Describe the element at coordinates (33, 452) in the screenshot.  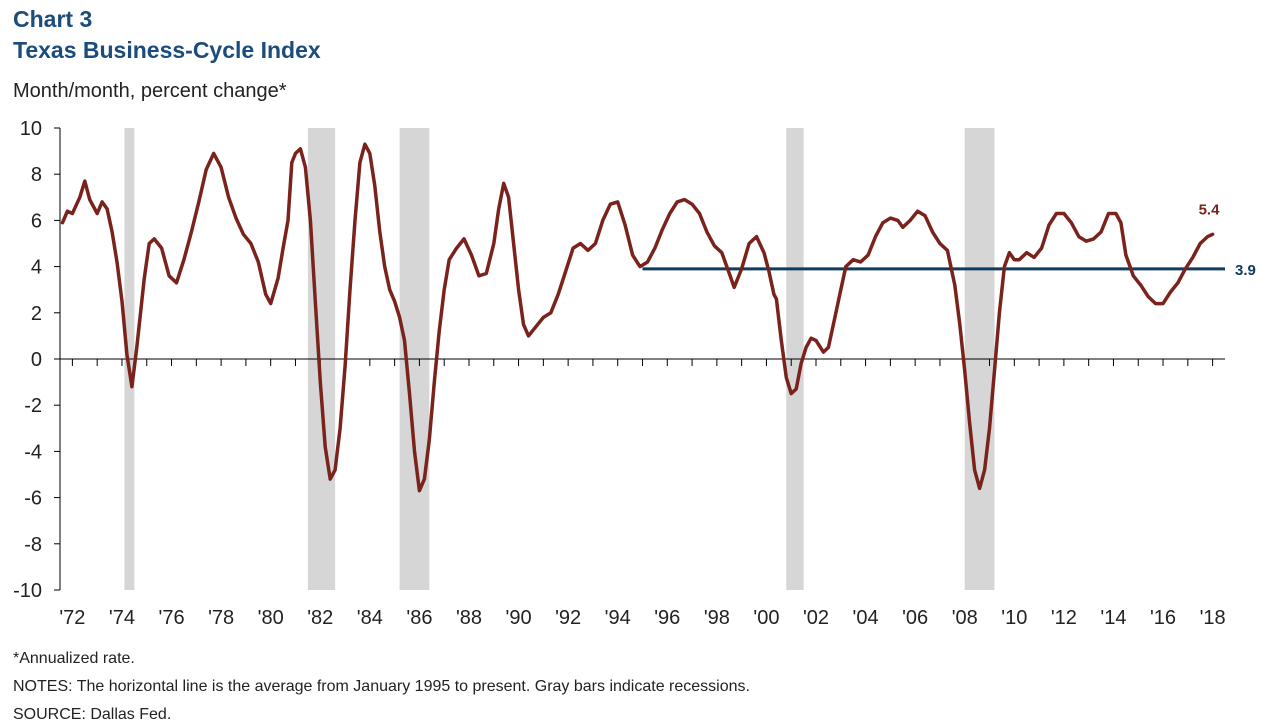
I see `y-tick-label: -4` at that location.